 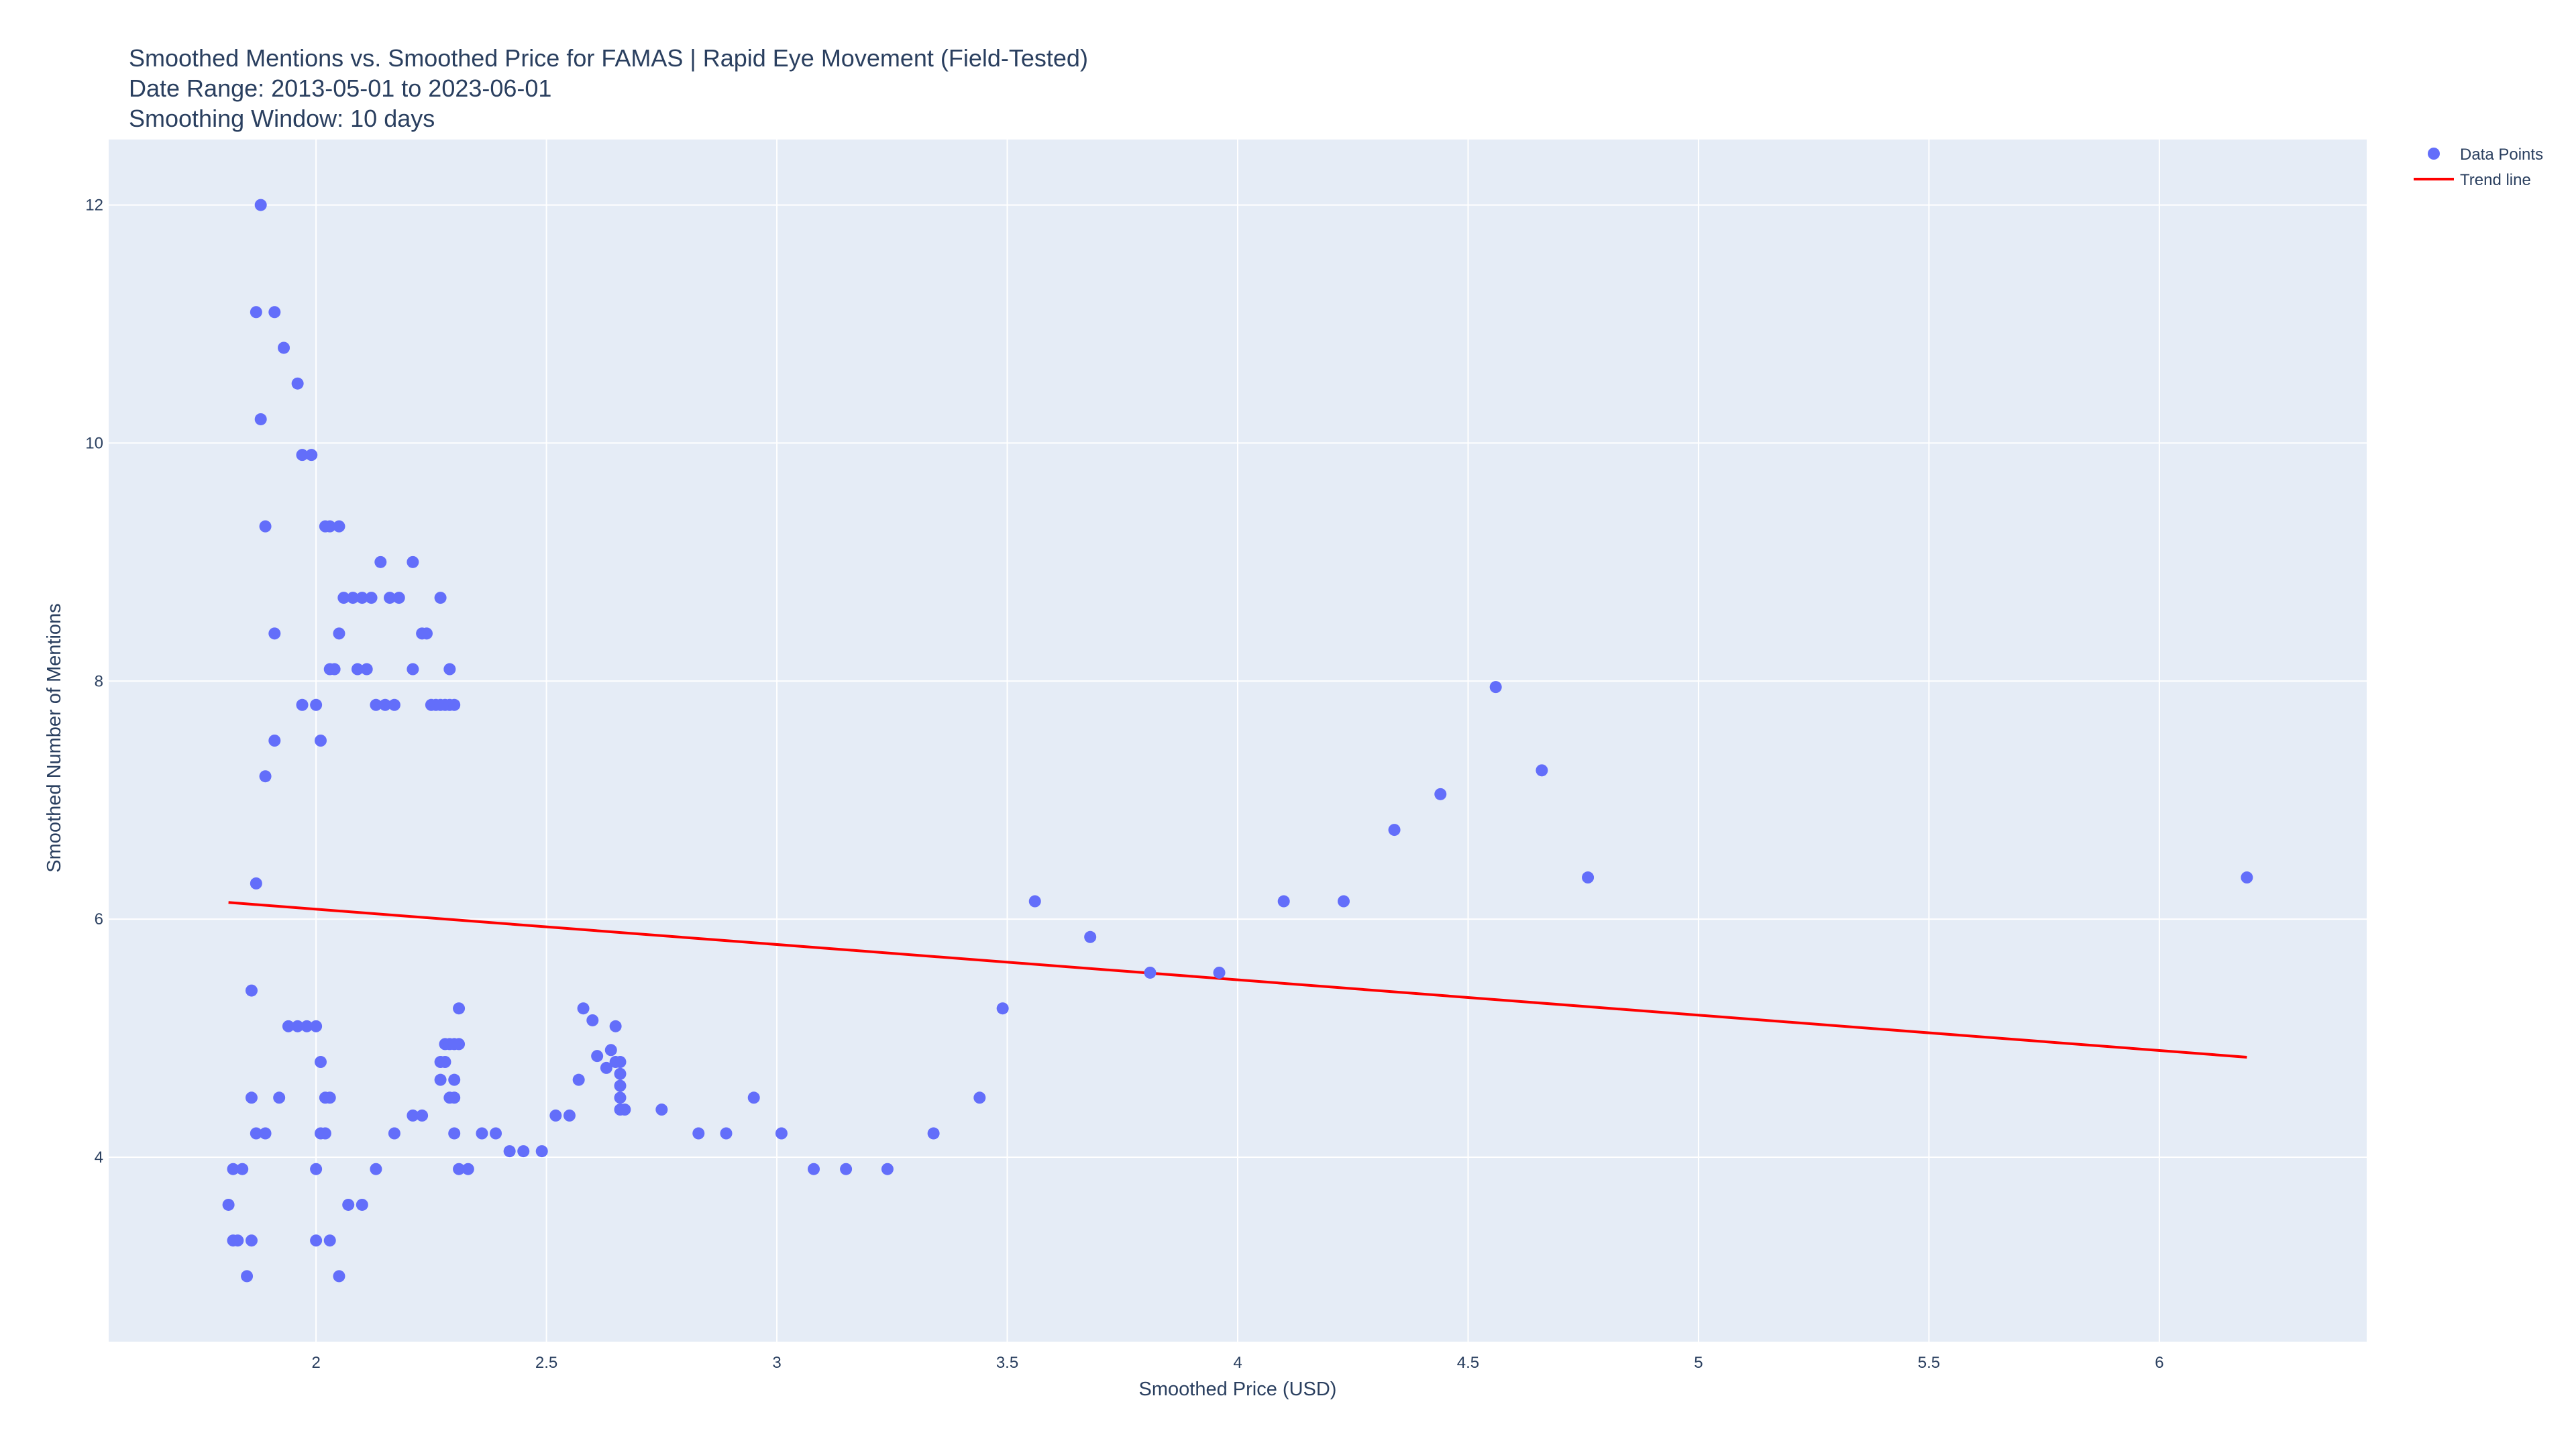 What do you see at coordinates (2495, 180) in the screenshot?
I see `legend-label-trend-line: Trend line` at bounding box center [2495, 180].